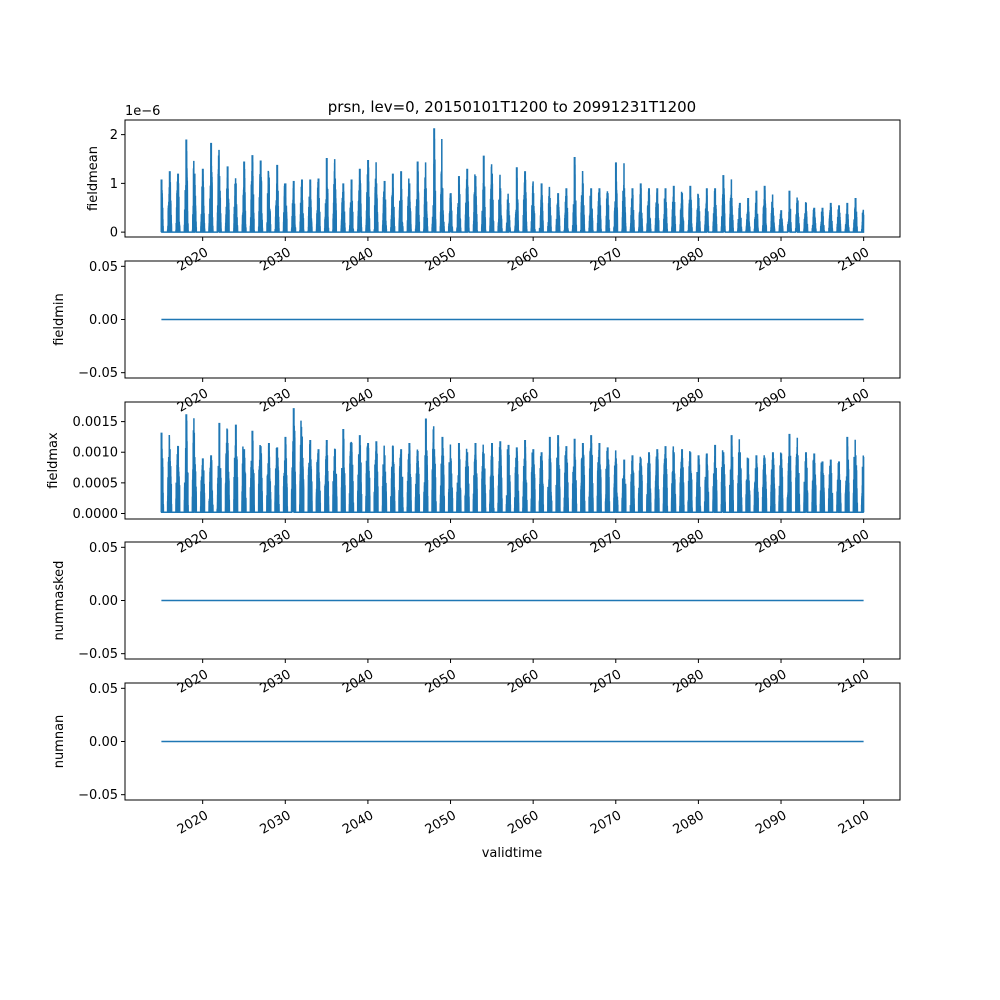 This screenshot has height=1000, width=1000. I want to click on y-tick-label: 0.0010, so click(96, 453).